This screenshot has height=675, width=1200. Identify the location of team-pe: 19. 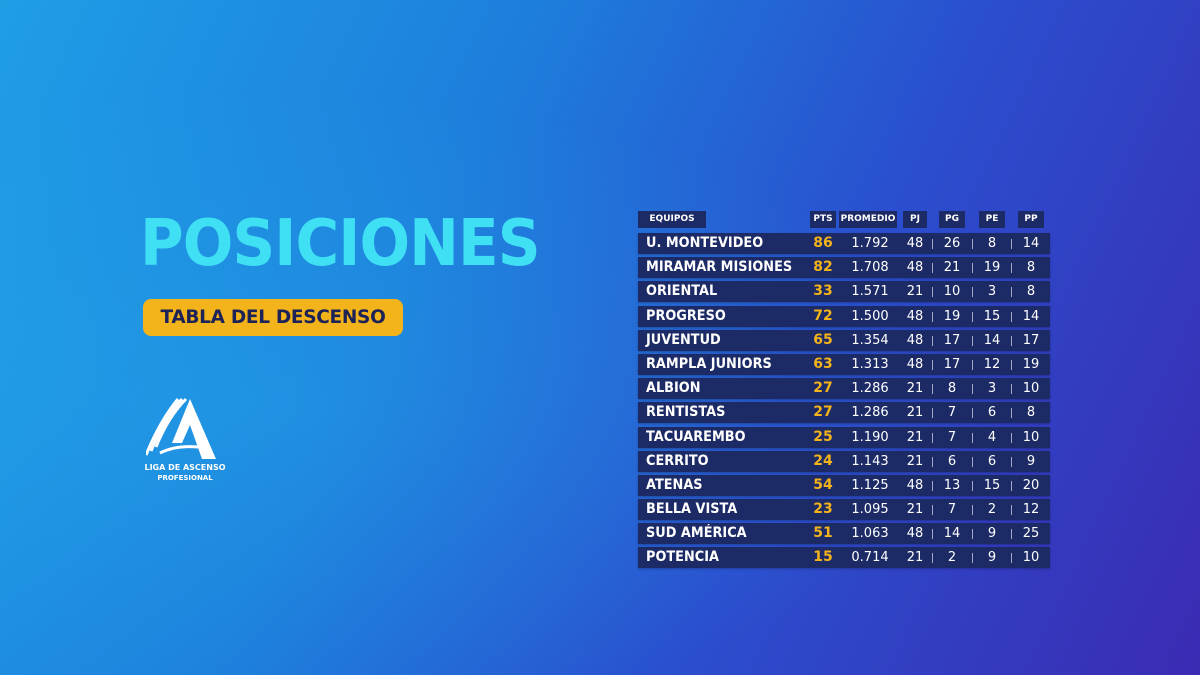
(992, 268).